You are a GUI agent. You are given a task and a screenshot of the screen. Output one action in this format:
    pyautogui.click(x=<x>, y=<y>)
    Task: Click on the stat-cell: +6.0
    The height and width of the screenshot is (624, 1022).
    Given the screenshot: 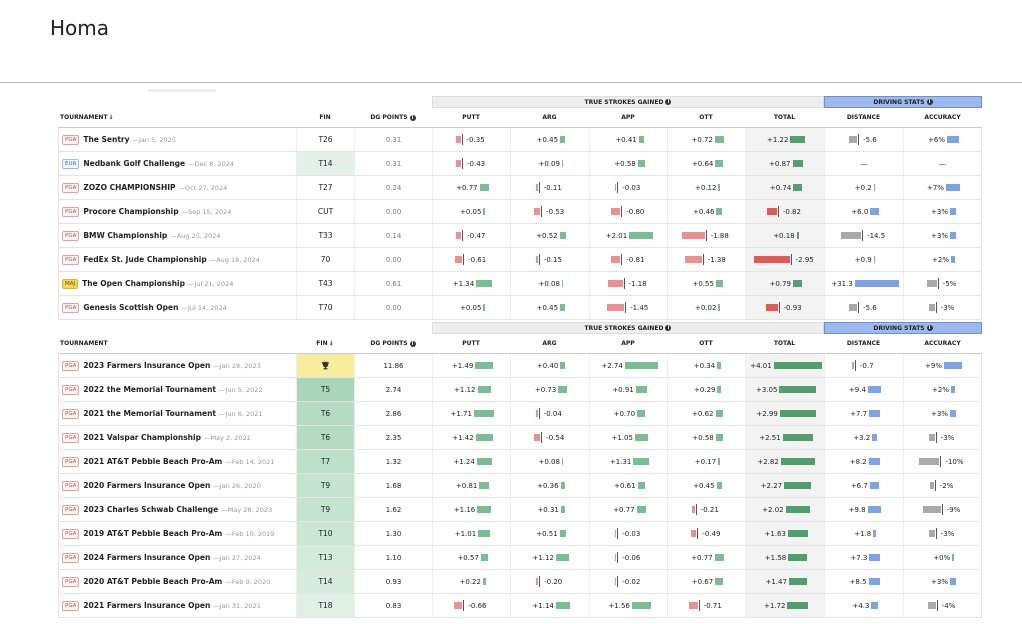 What is the action you would take?
    pyautogui.click(x=863, y=211)
    